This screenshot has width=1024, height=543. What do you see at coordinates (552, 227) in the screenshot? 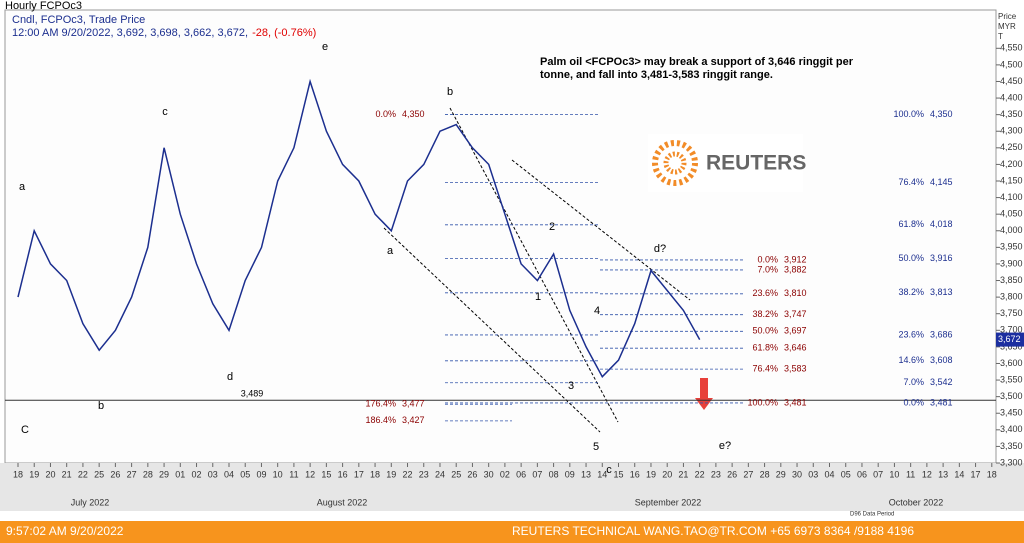
I see `wave-label: 2` at bounding box center [552, 227].